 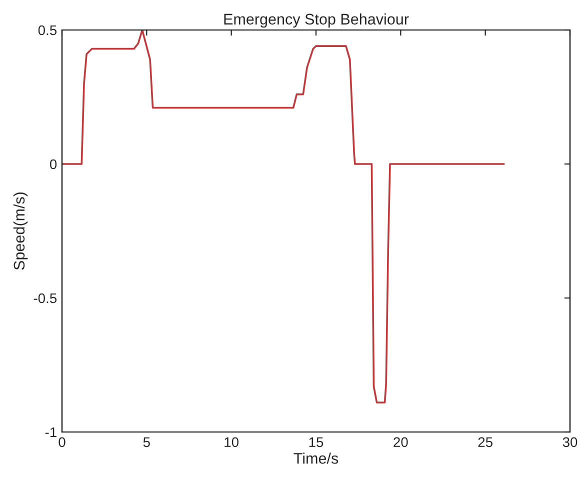 What do you see at coordinates (316, 20) in the screenshot?
I see `chart-title: Emergency Stop Behaviour` at bounding box center [316, 20].